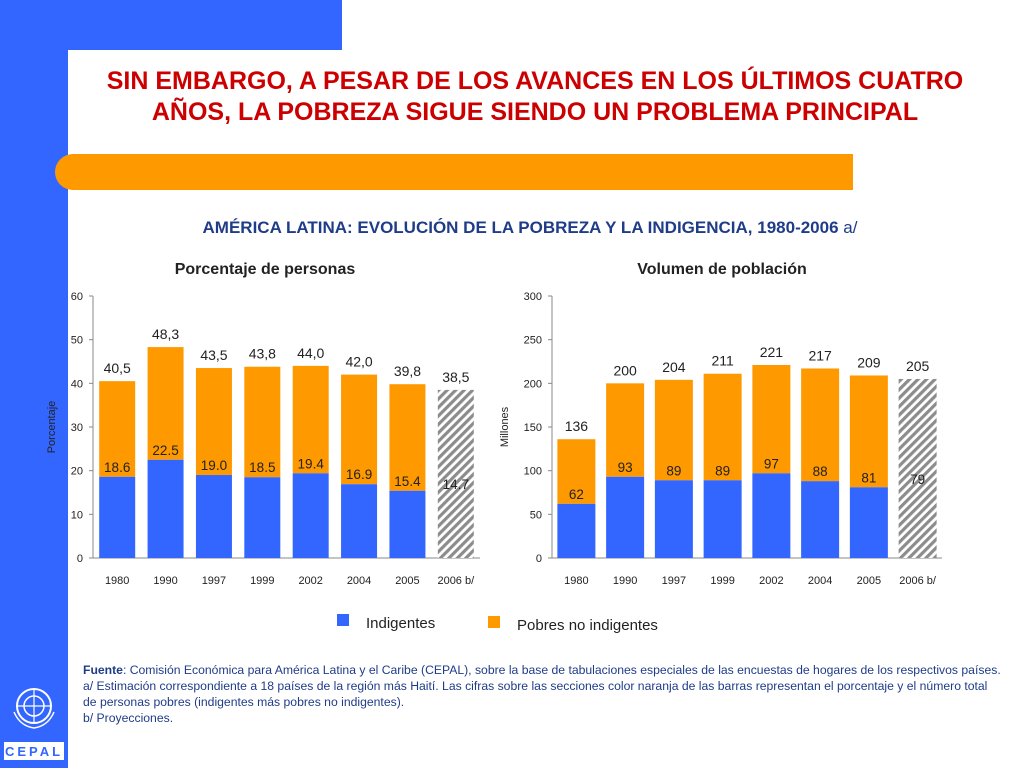 The height and width of the screenshot is (773, 1024). What do you see at coordinates (214, 465) in the screenshot?
I see `indigentes-label: 19.0` at bounding box center [214, 465].